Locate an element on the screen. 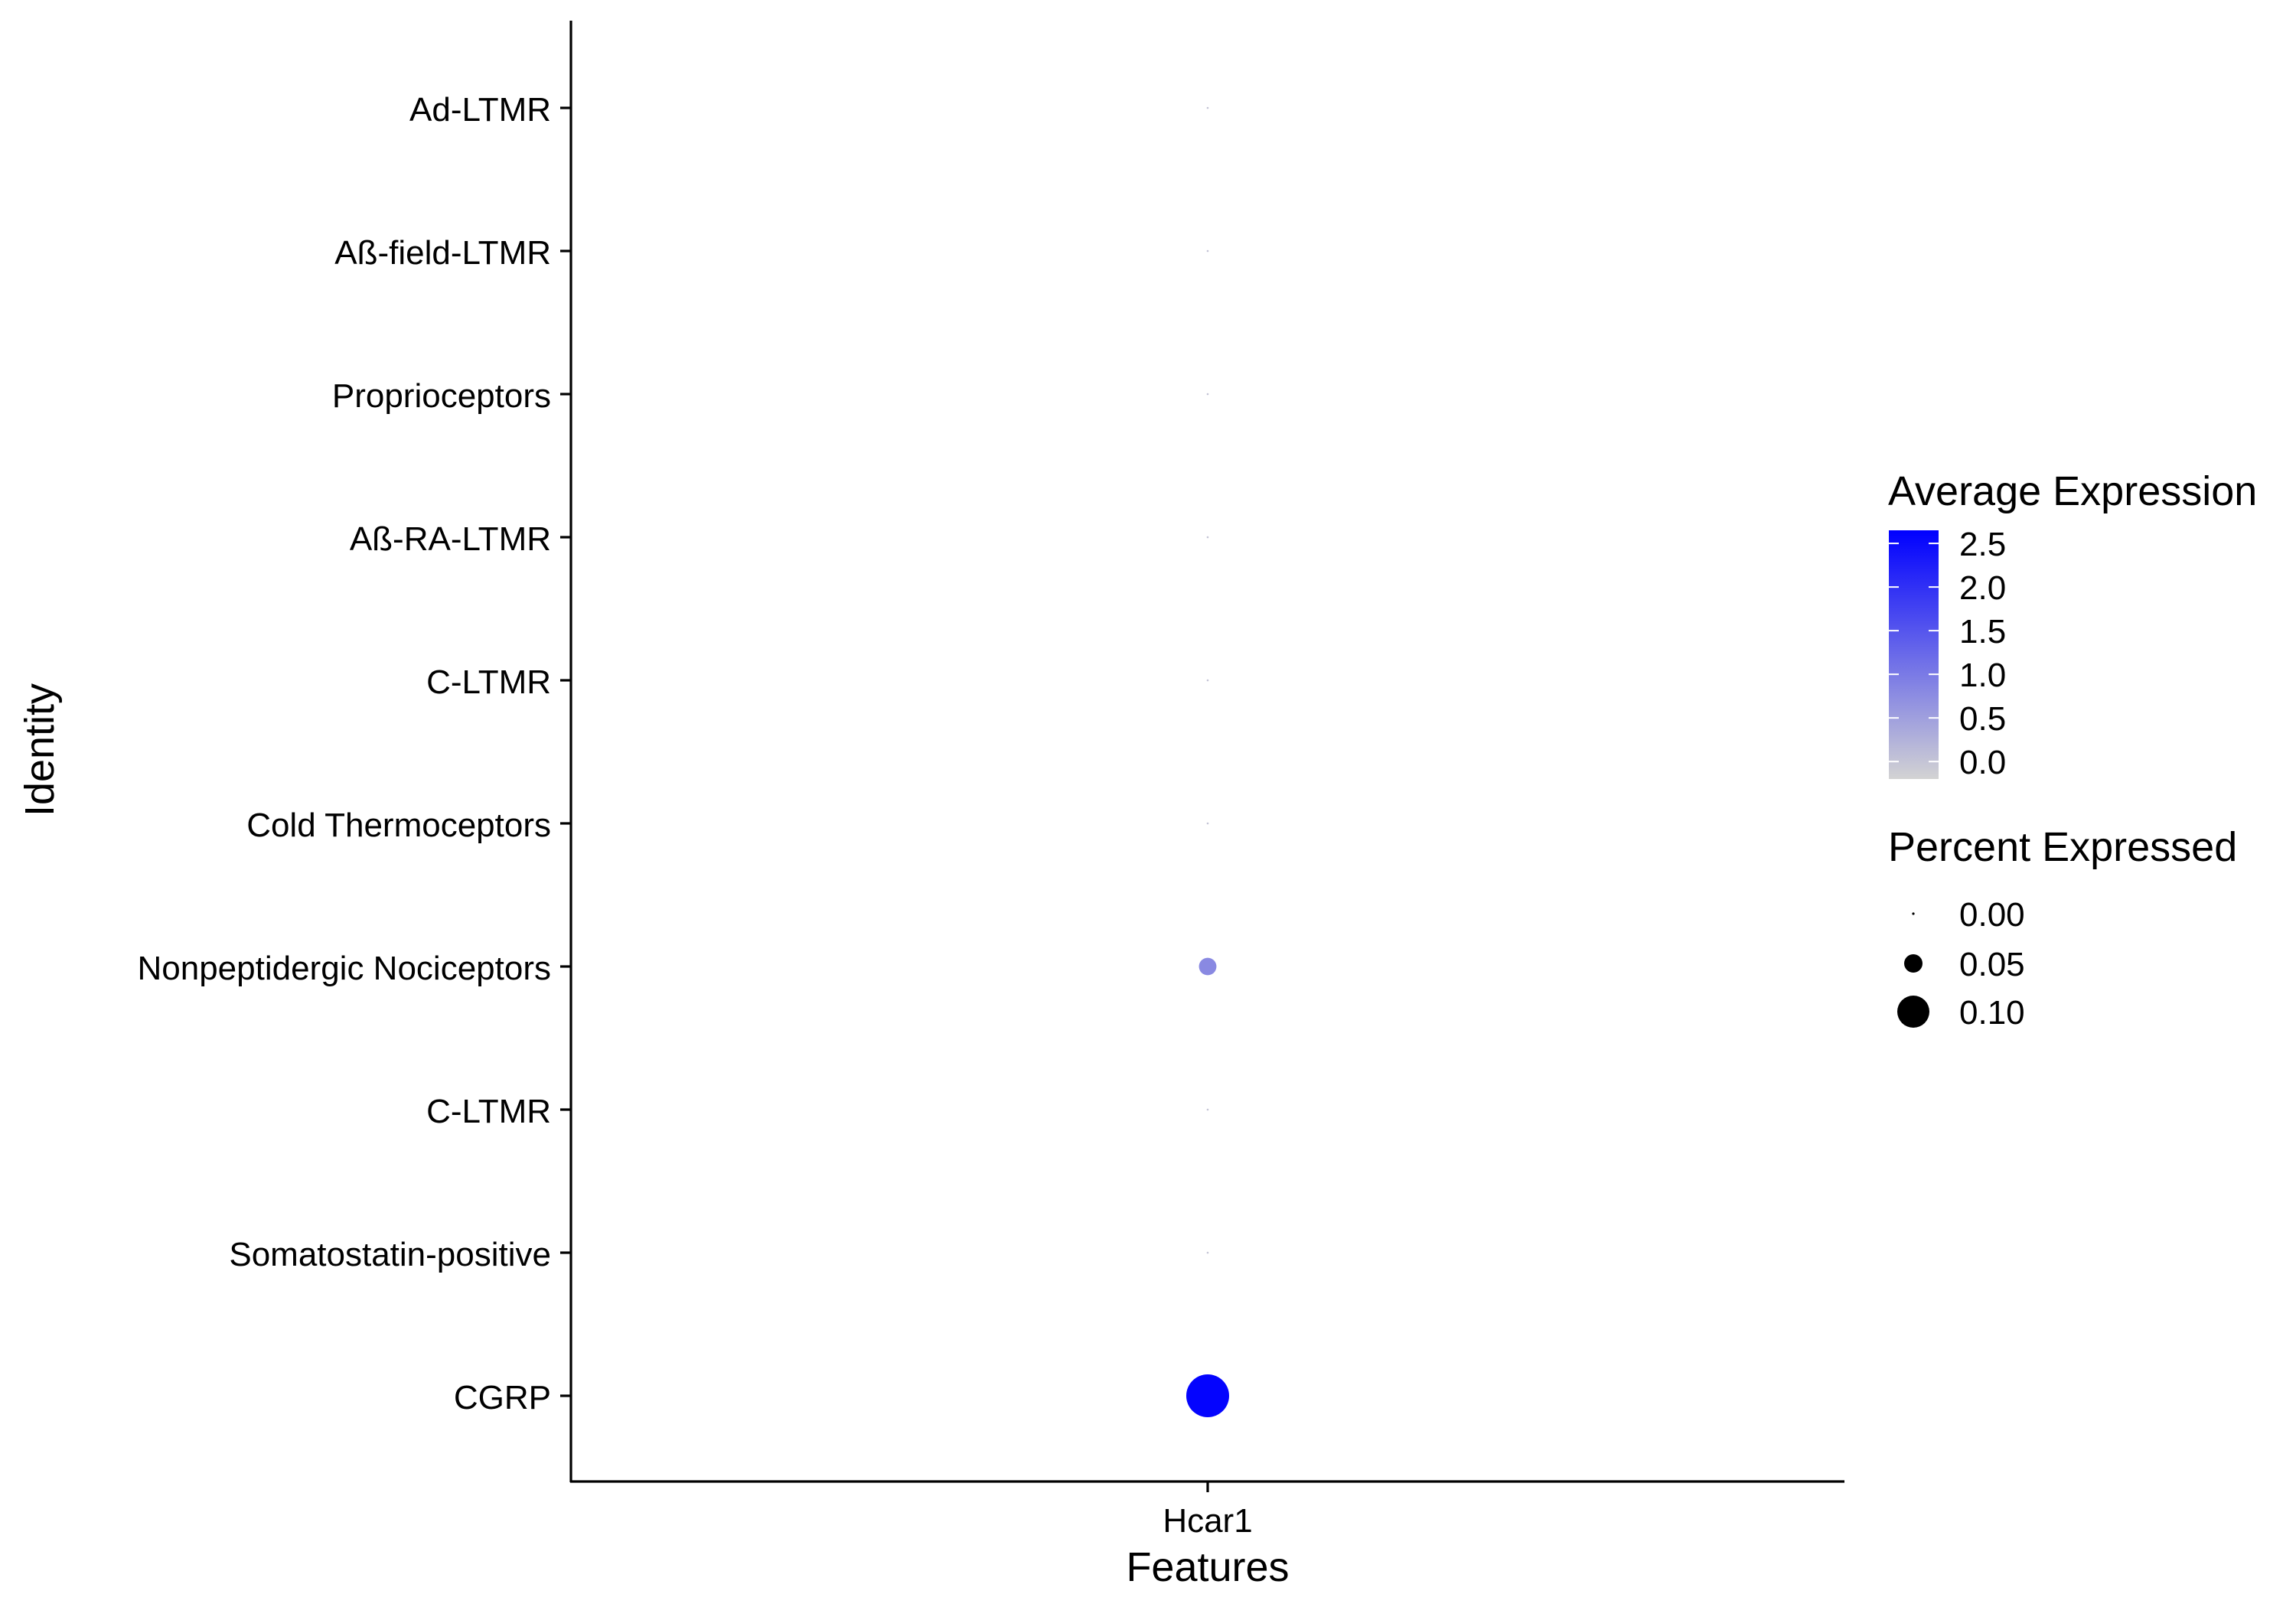 The image size is (2296, 1607). x-axis-ticks: Hcar1 is located at coordinates (1208, 1511).